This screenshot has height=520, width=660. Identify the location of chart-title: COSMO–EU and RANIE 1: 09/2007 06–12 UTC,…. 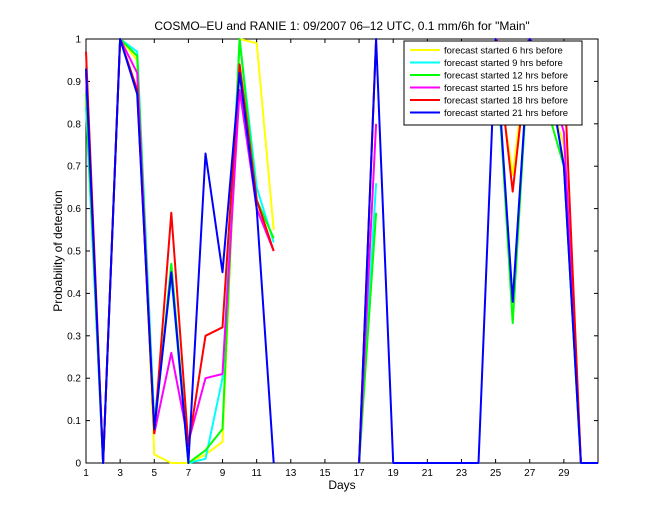
(341, 26).